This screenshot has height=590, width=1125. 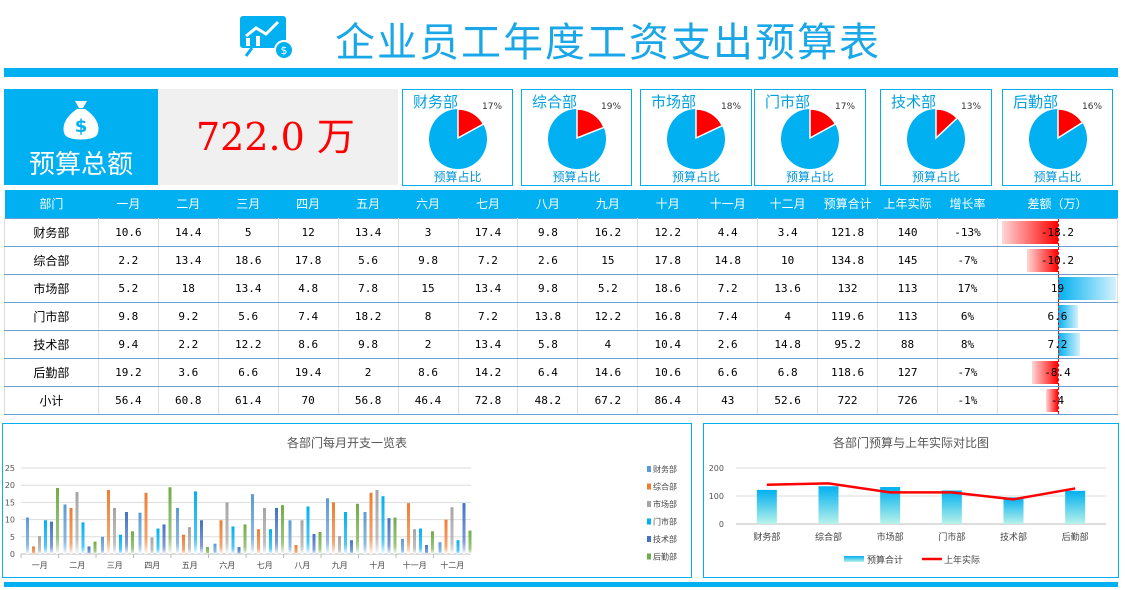 What do you see at coordinates (967, 372) in the screenshot?
I see `table-cell: -7%` at bounding box center [967, 372].